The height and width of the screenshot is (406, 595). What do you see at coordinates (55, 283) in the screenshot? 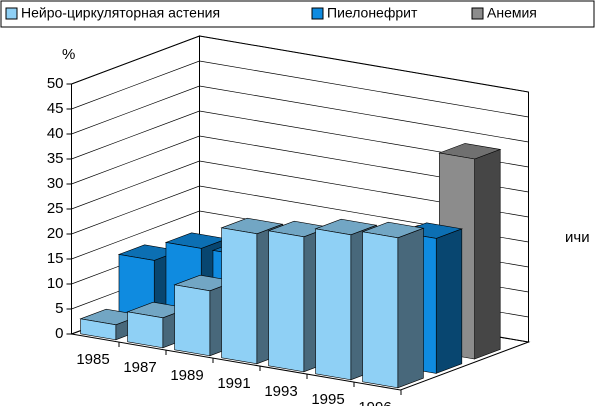
I see `y-tick-label: 10` at bounding box center [55, 283].